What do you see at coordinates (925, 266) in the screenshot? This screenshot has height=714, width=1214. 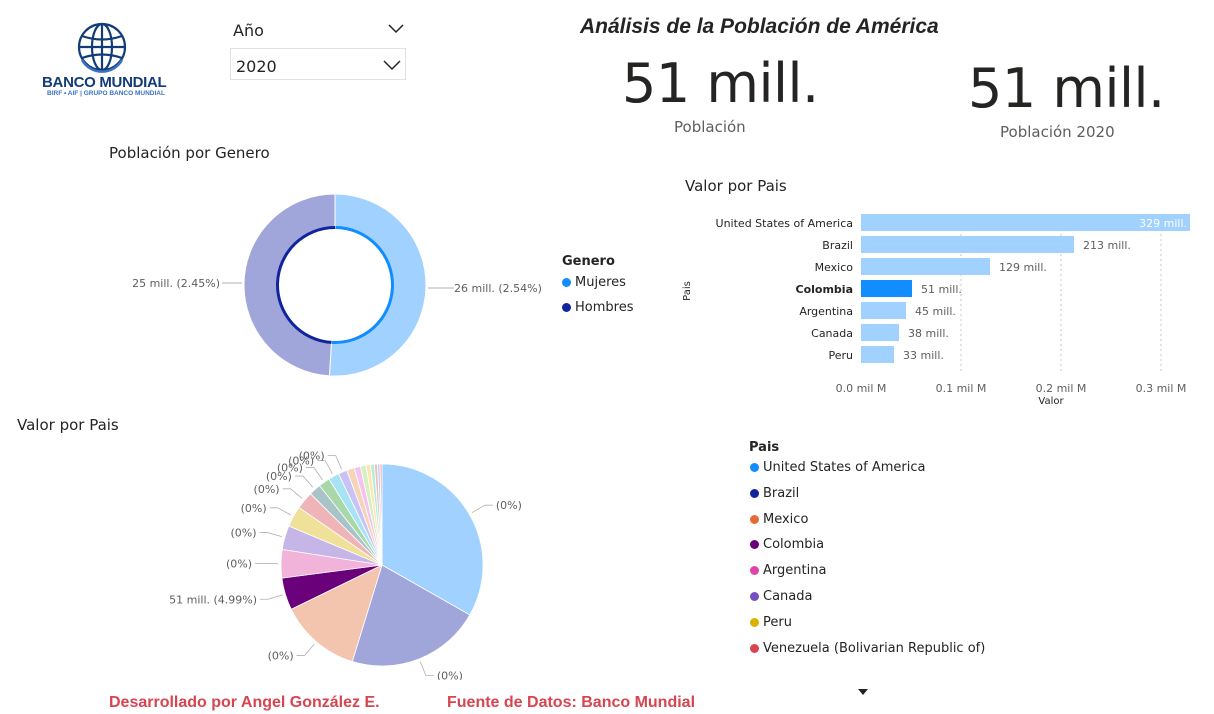 I see `bar-mexico` at bounding box center [925, 266].